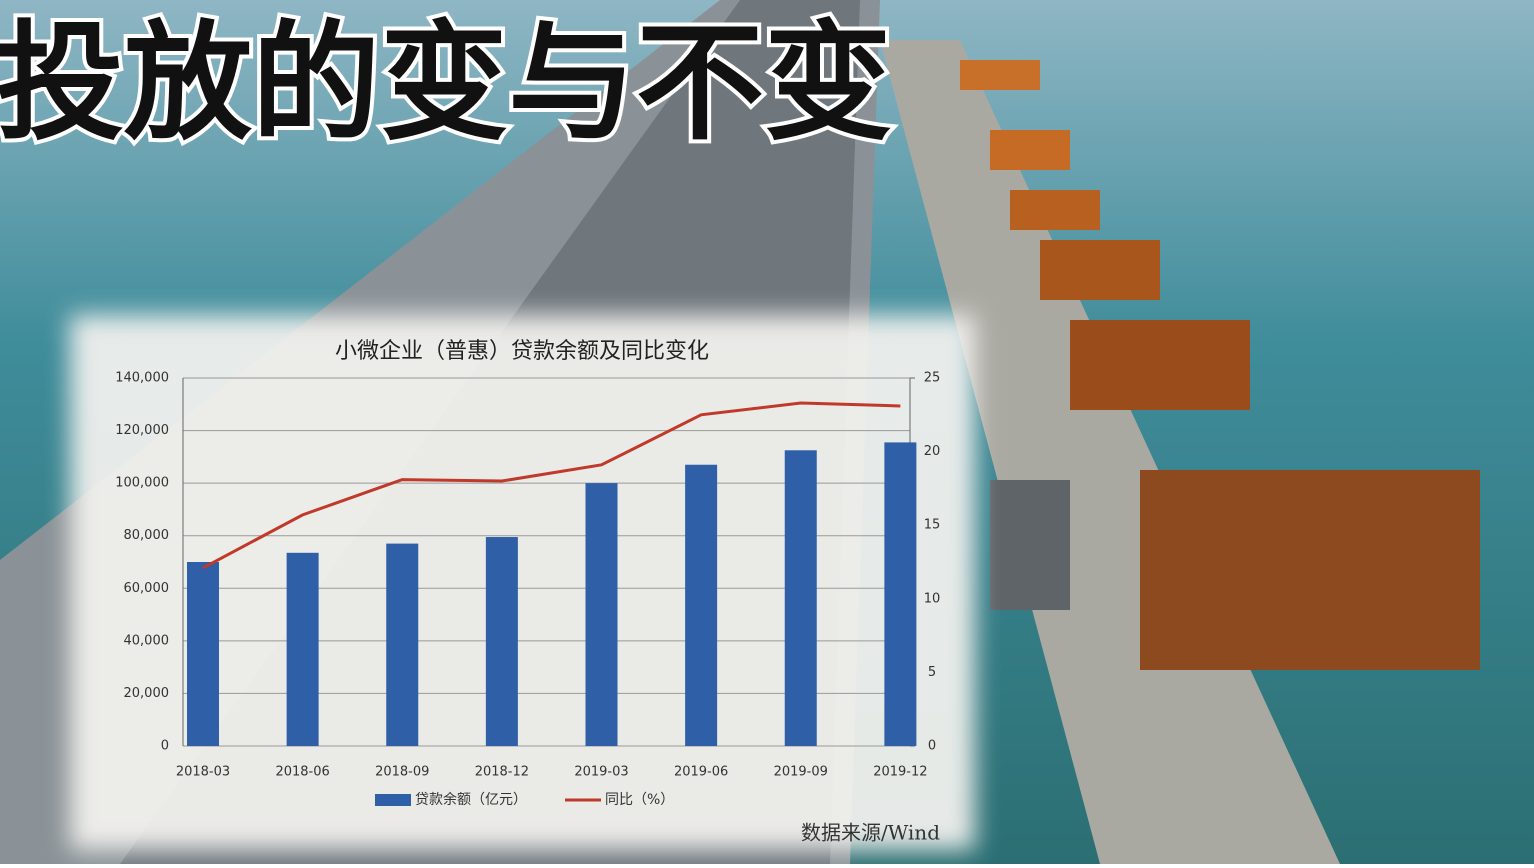 The image size is (1534, 868). What do you see at coordinates (142, 430) in the screenshot?
I see `y-tick-label: 120,000` at bounding box center [142, 430].